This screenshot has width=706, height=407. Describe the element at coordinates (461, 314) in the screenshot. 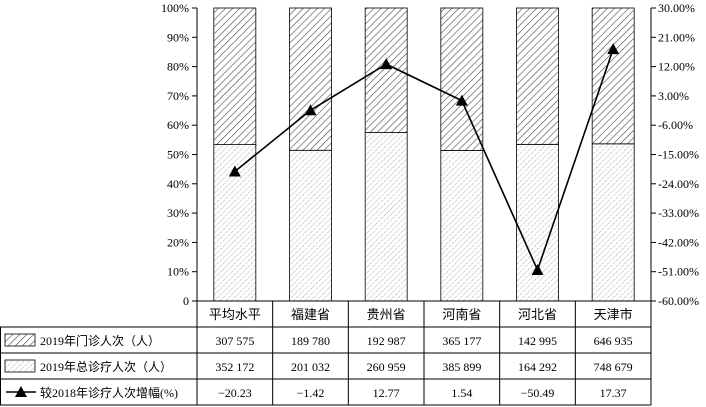

I see `category-label: 河南省` at that location.